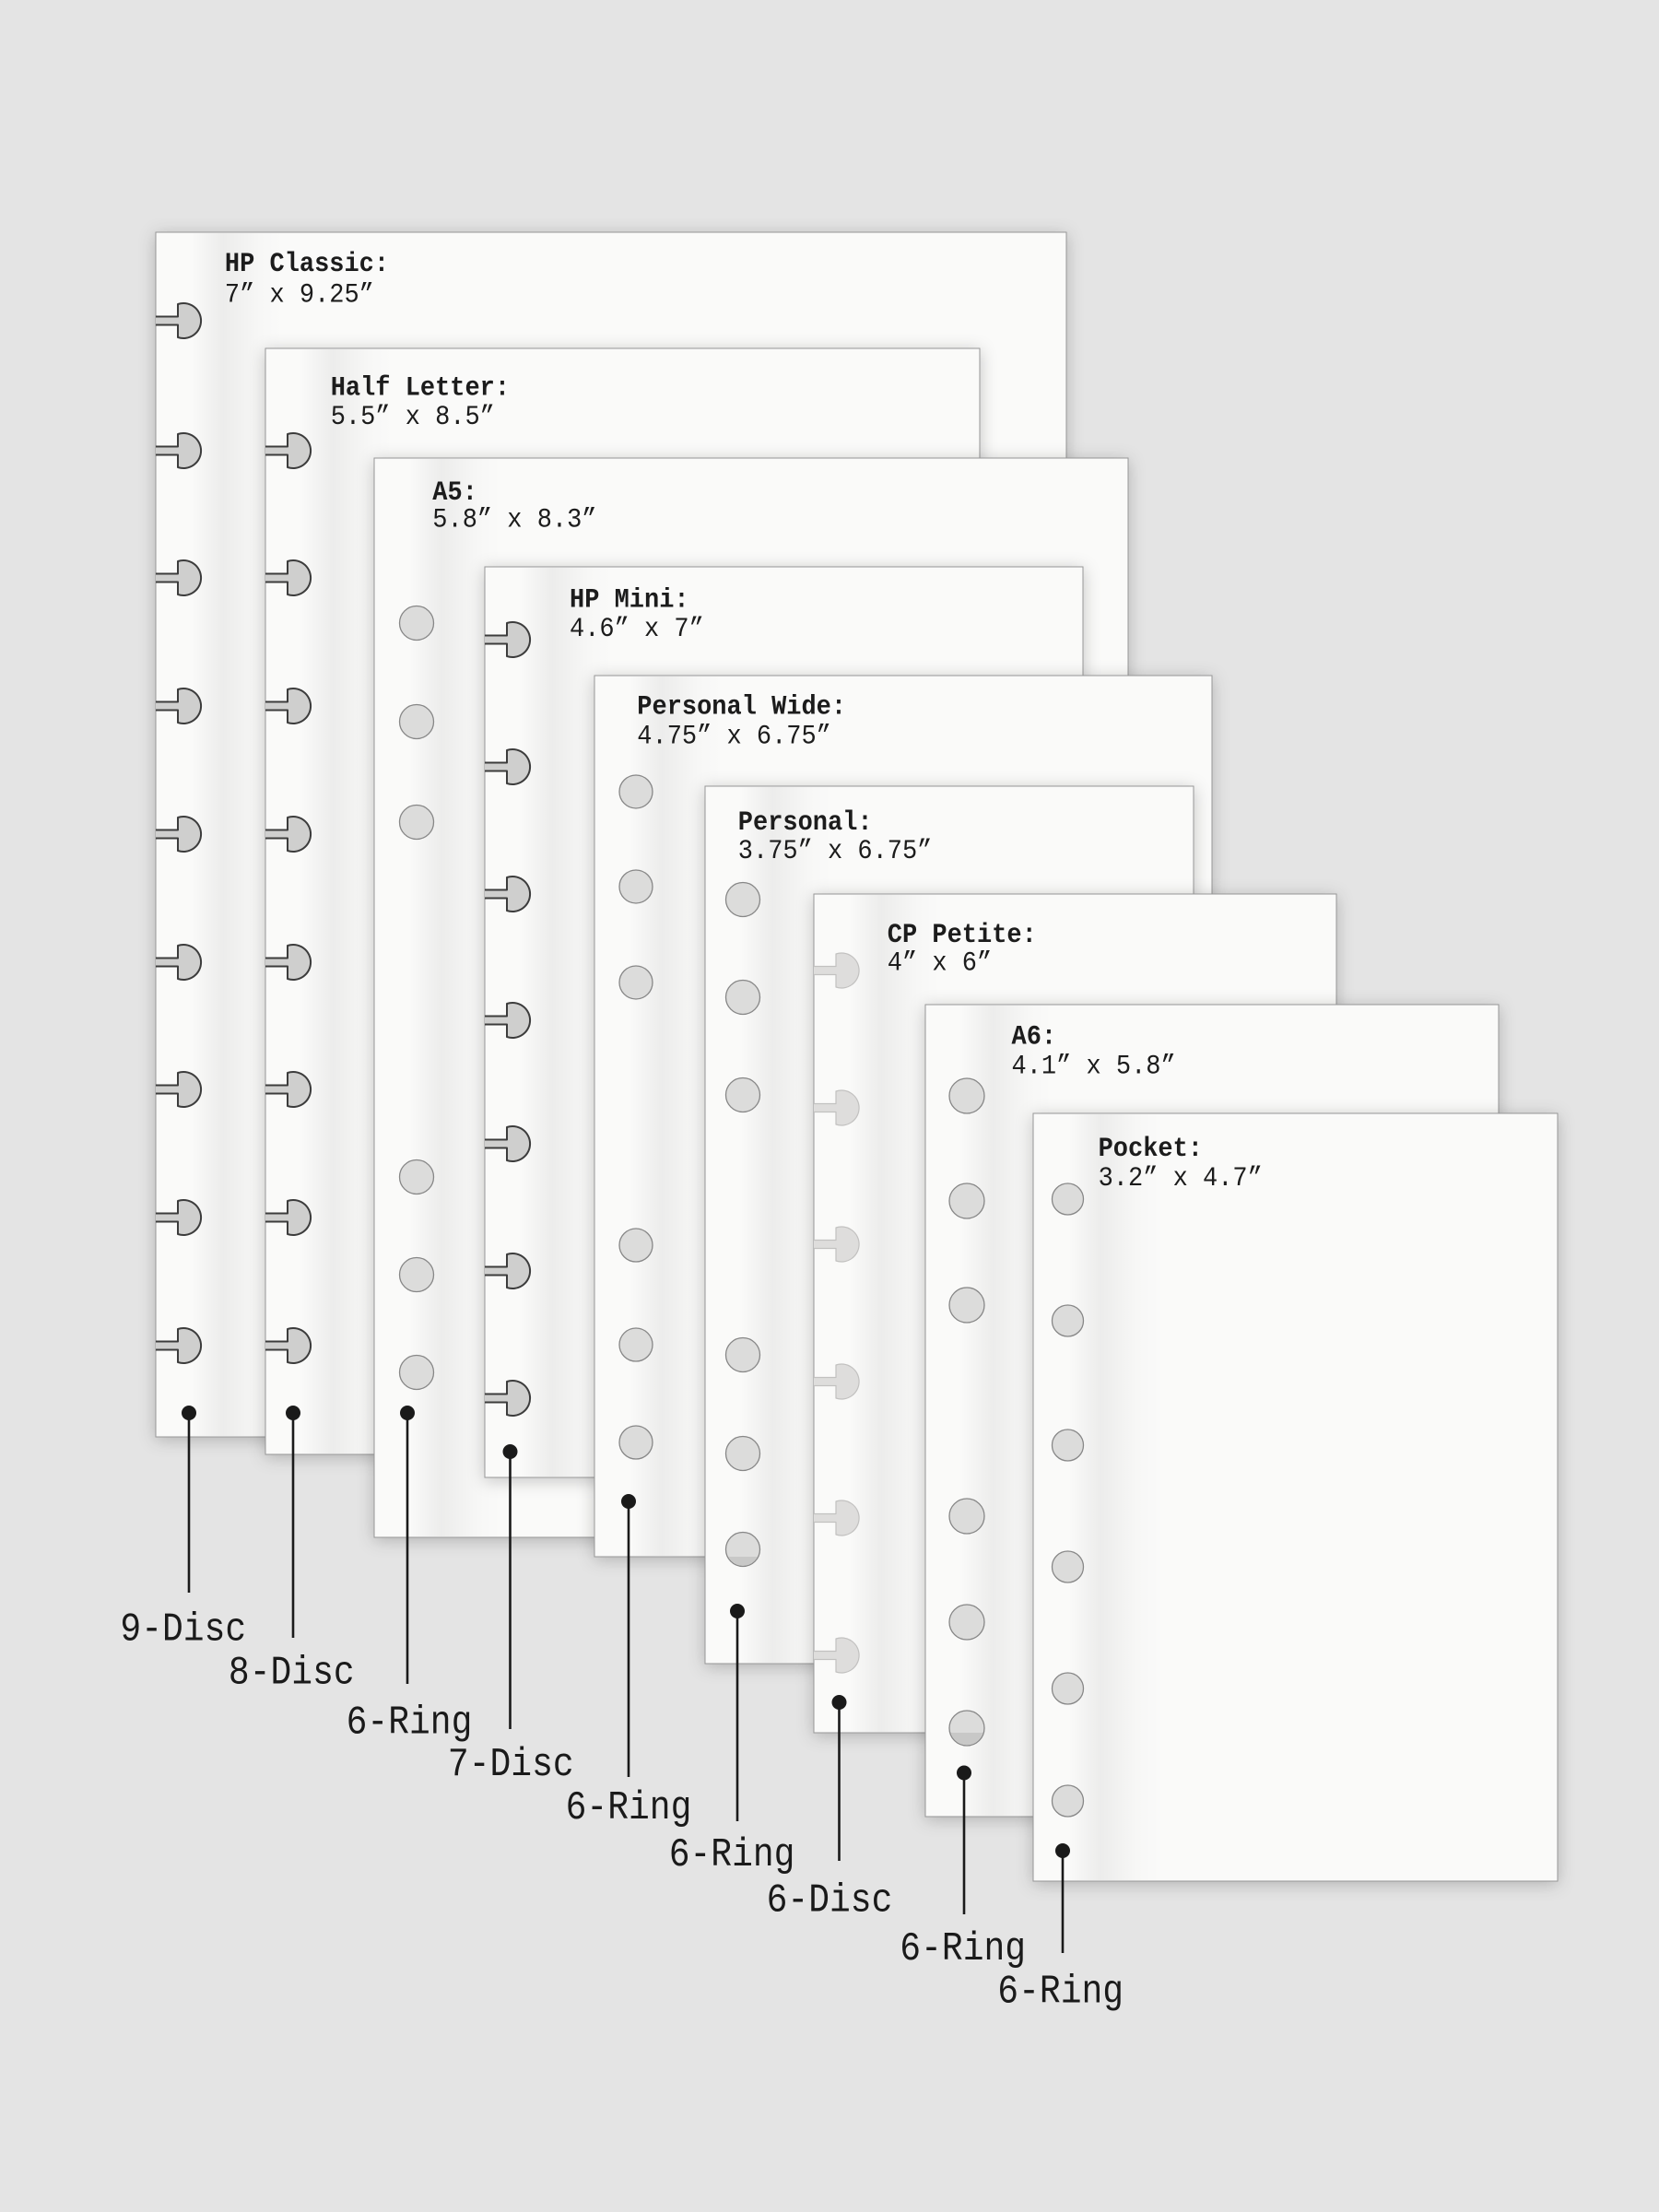 The height and width of the screenshot is (2212, 1659). Describe the element at coordinates (940, 963) in the screenshot. I see `svg-text: 4” x 6”` at that location.